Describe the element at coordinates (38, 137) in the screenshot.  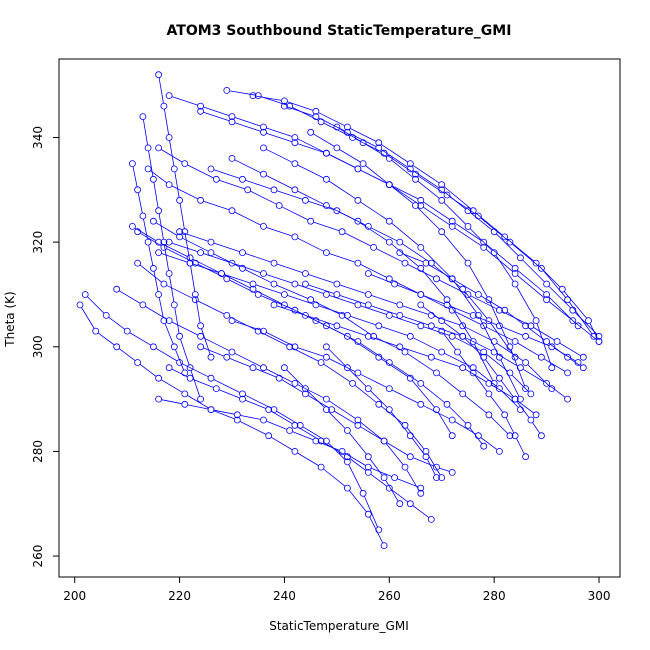
I see `y-tick-label: 340` at that location.